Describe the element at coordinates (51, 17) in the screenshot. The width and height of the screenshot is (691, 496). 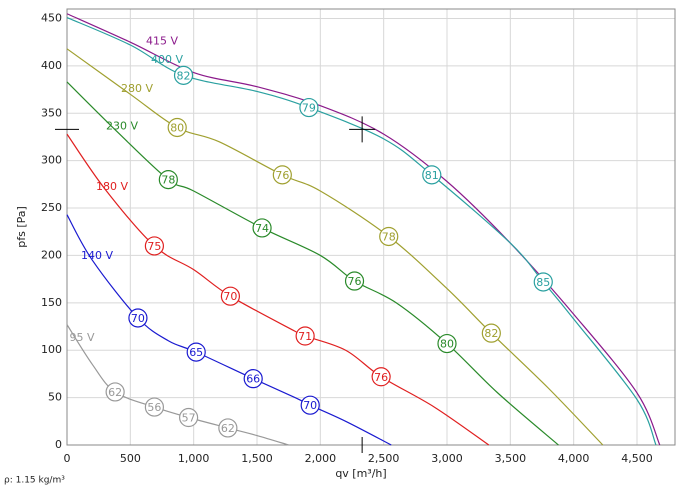
I see `y-tick-label: 450` at that location.